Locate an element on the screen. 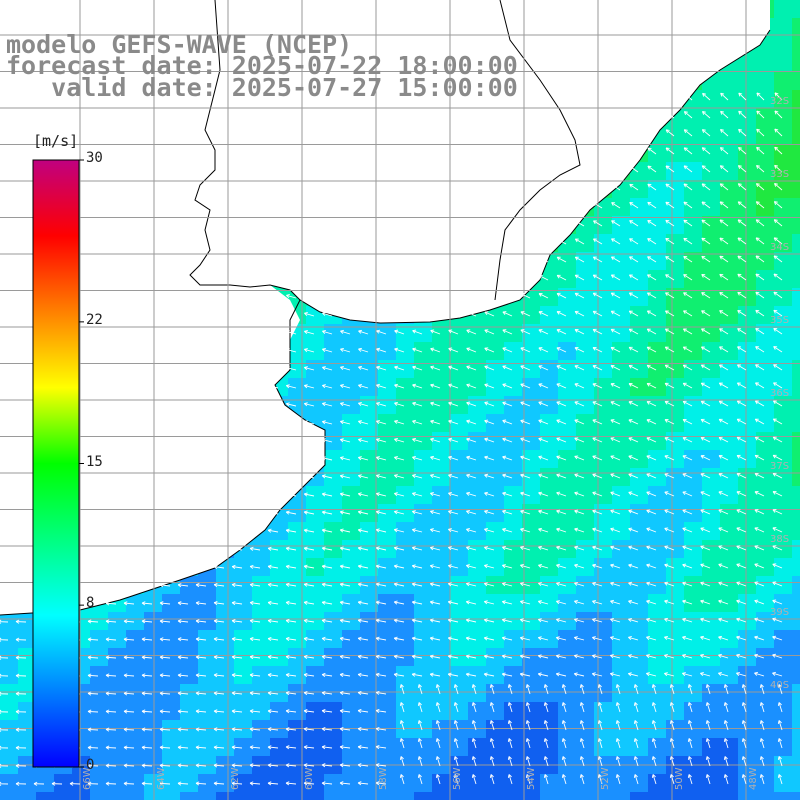 The height and width of the screenshot is (800, 800). lon-label: 56W is located at coordinates (457, 778).